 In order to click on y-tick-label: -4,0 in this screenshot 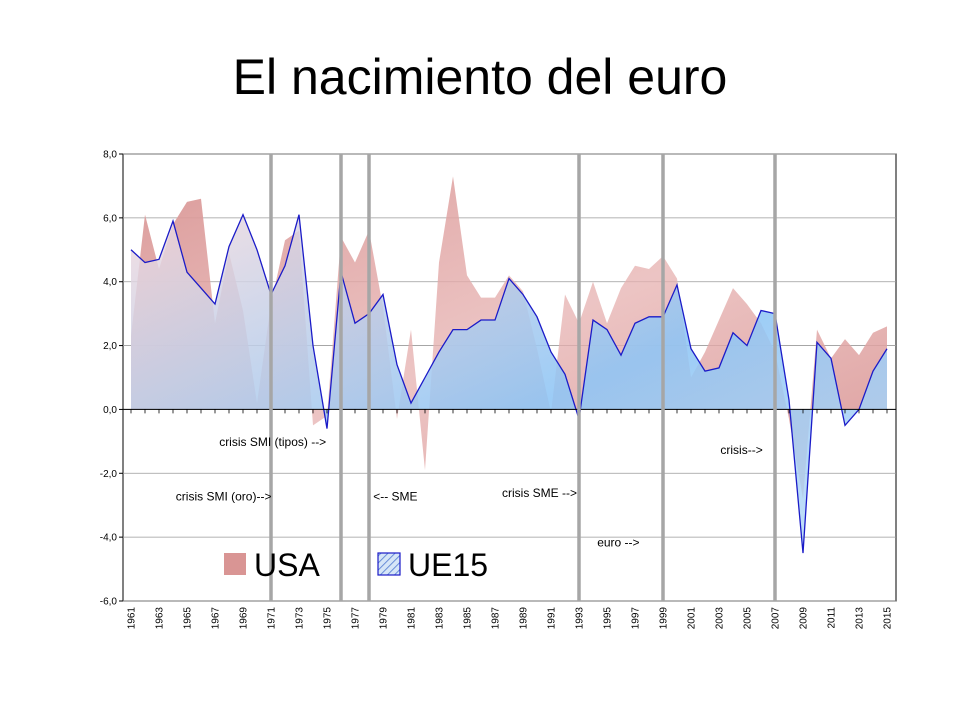, I will do `click(109, 538)`.